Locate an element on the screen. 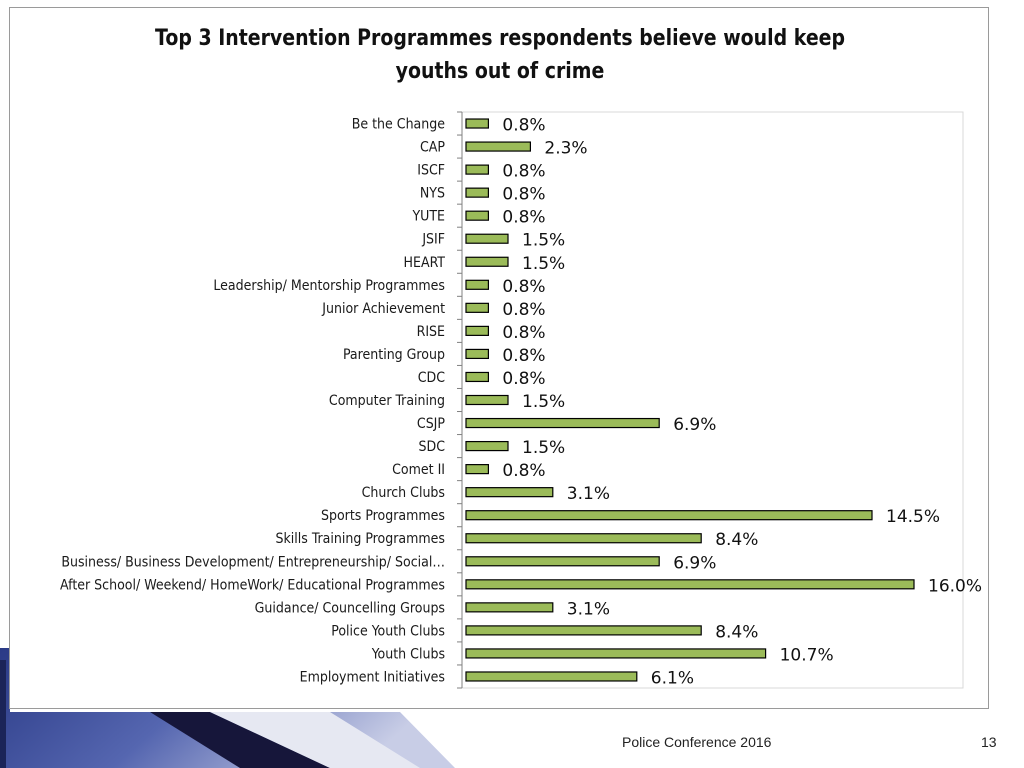 The height and width of the screenshot is (768, 1024). data-label: 14.5% is located at coordinates (913, 517).